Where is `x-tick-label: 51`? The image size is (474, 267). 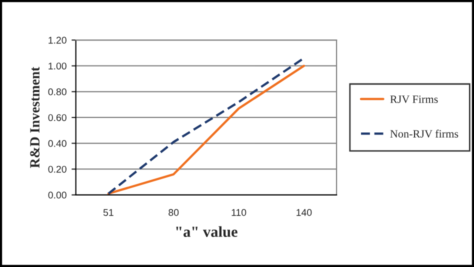
x-tick-label: 51 is located at coordinates (108, 212).